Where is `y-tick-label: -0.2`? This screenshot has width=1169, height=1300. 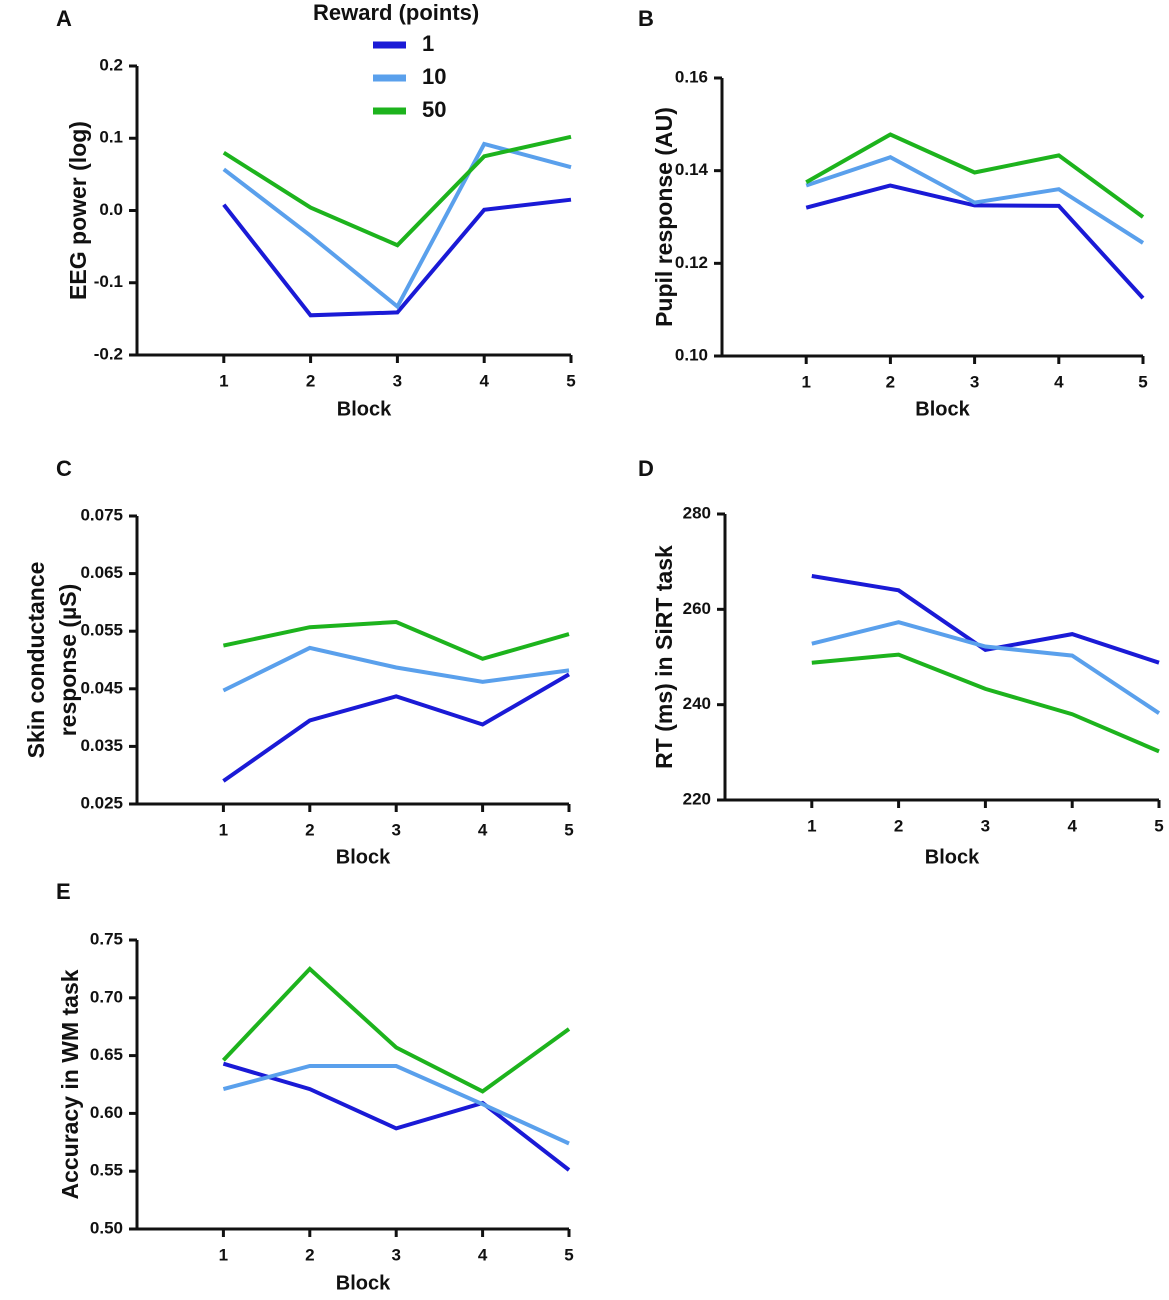
y-tick-label: -0.2 is located at coordinates (108, 353).